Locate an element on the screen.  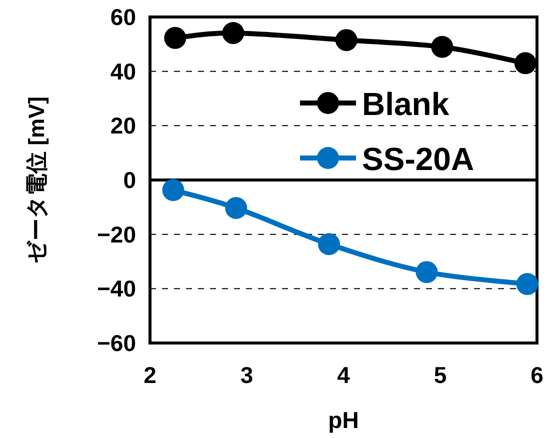
y-tick-label: 40 is located at coordinates (123, 71).